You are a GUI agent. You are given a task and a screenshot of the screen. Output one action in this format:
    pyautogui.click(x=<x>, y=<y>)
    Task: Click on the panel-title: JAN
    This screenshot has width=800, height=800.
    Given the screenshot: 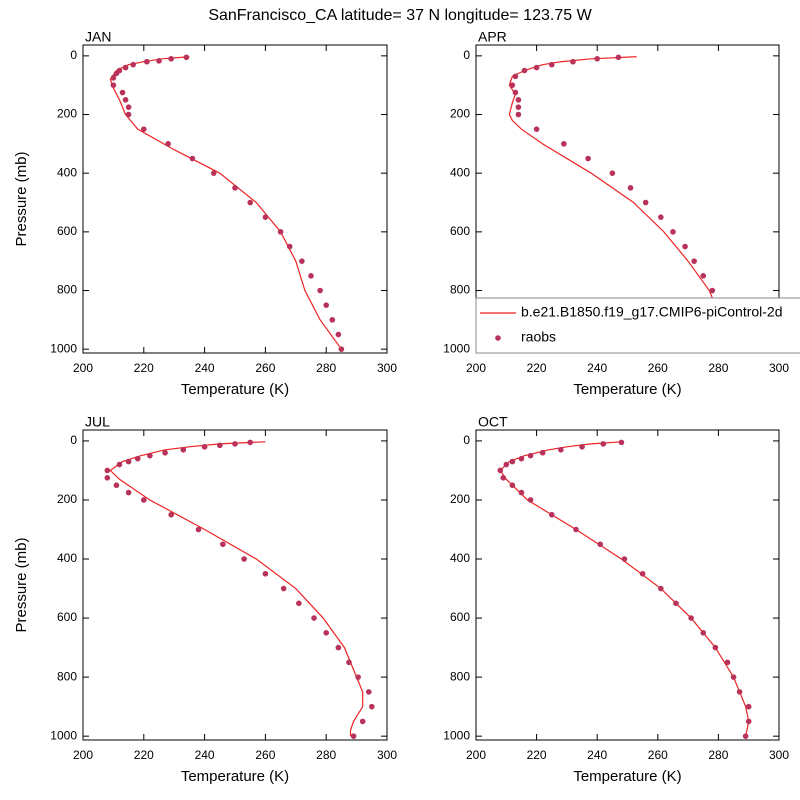 What is the action you would take?
    pyautogui.click(x=98, y=37)
    